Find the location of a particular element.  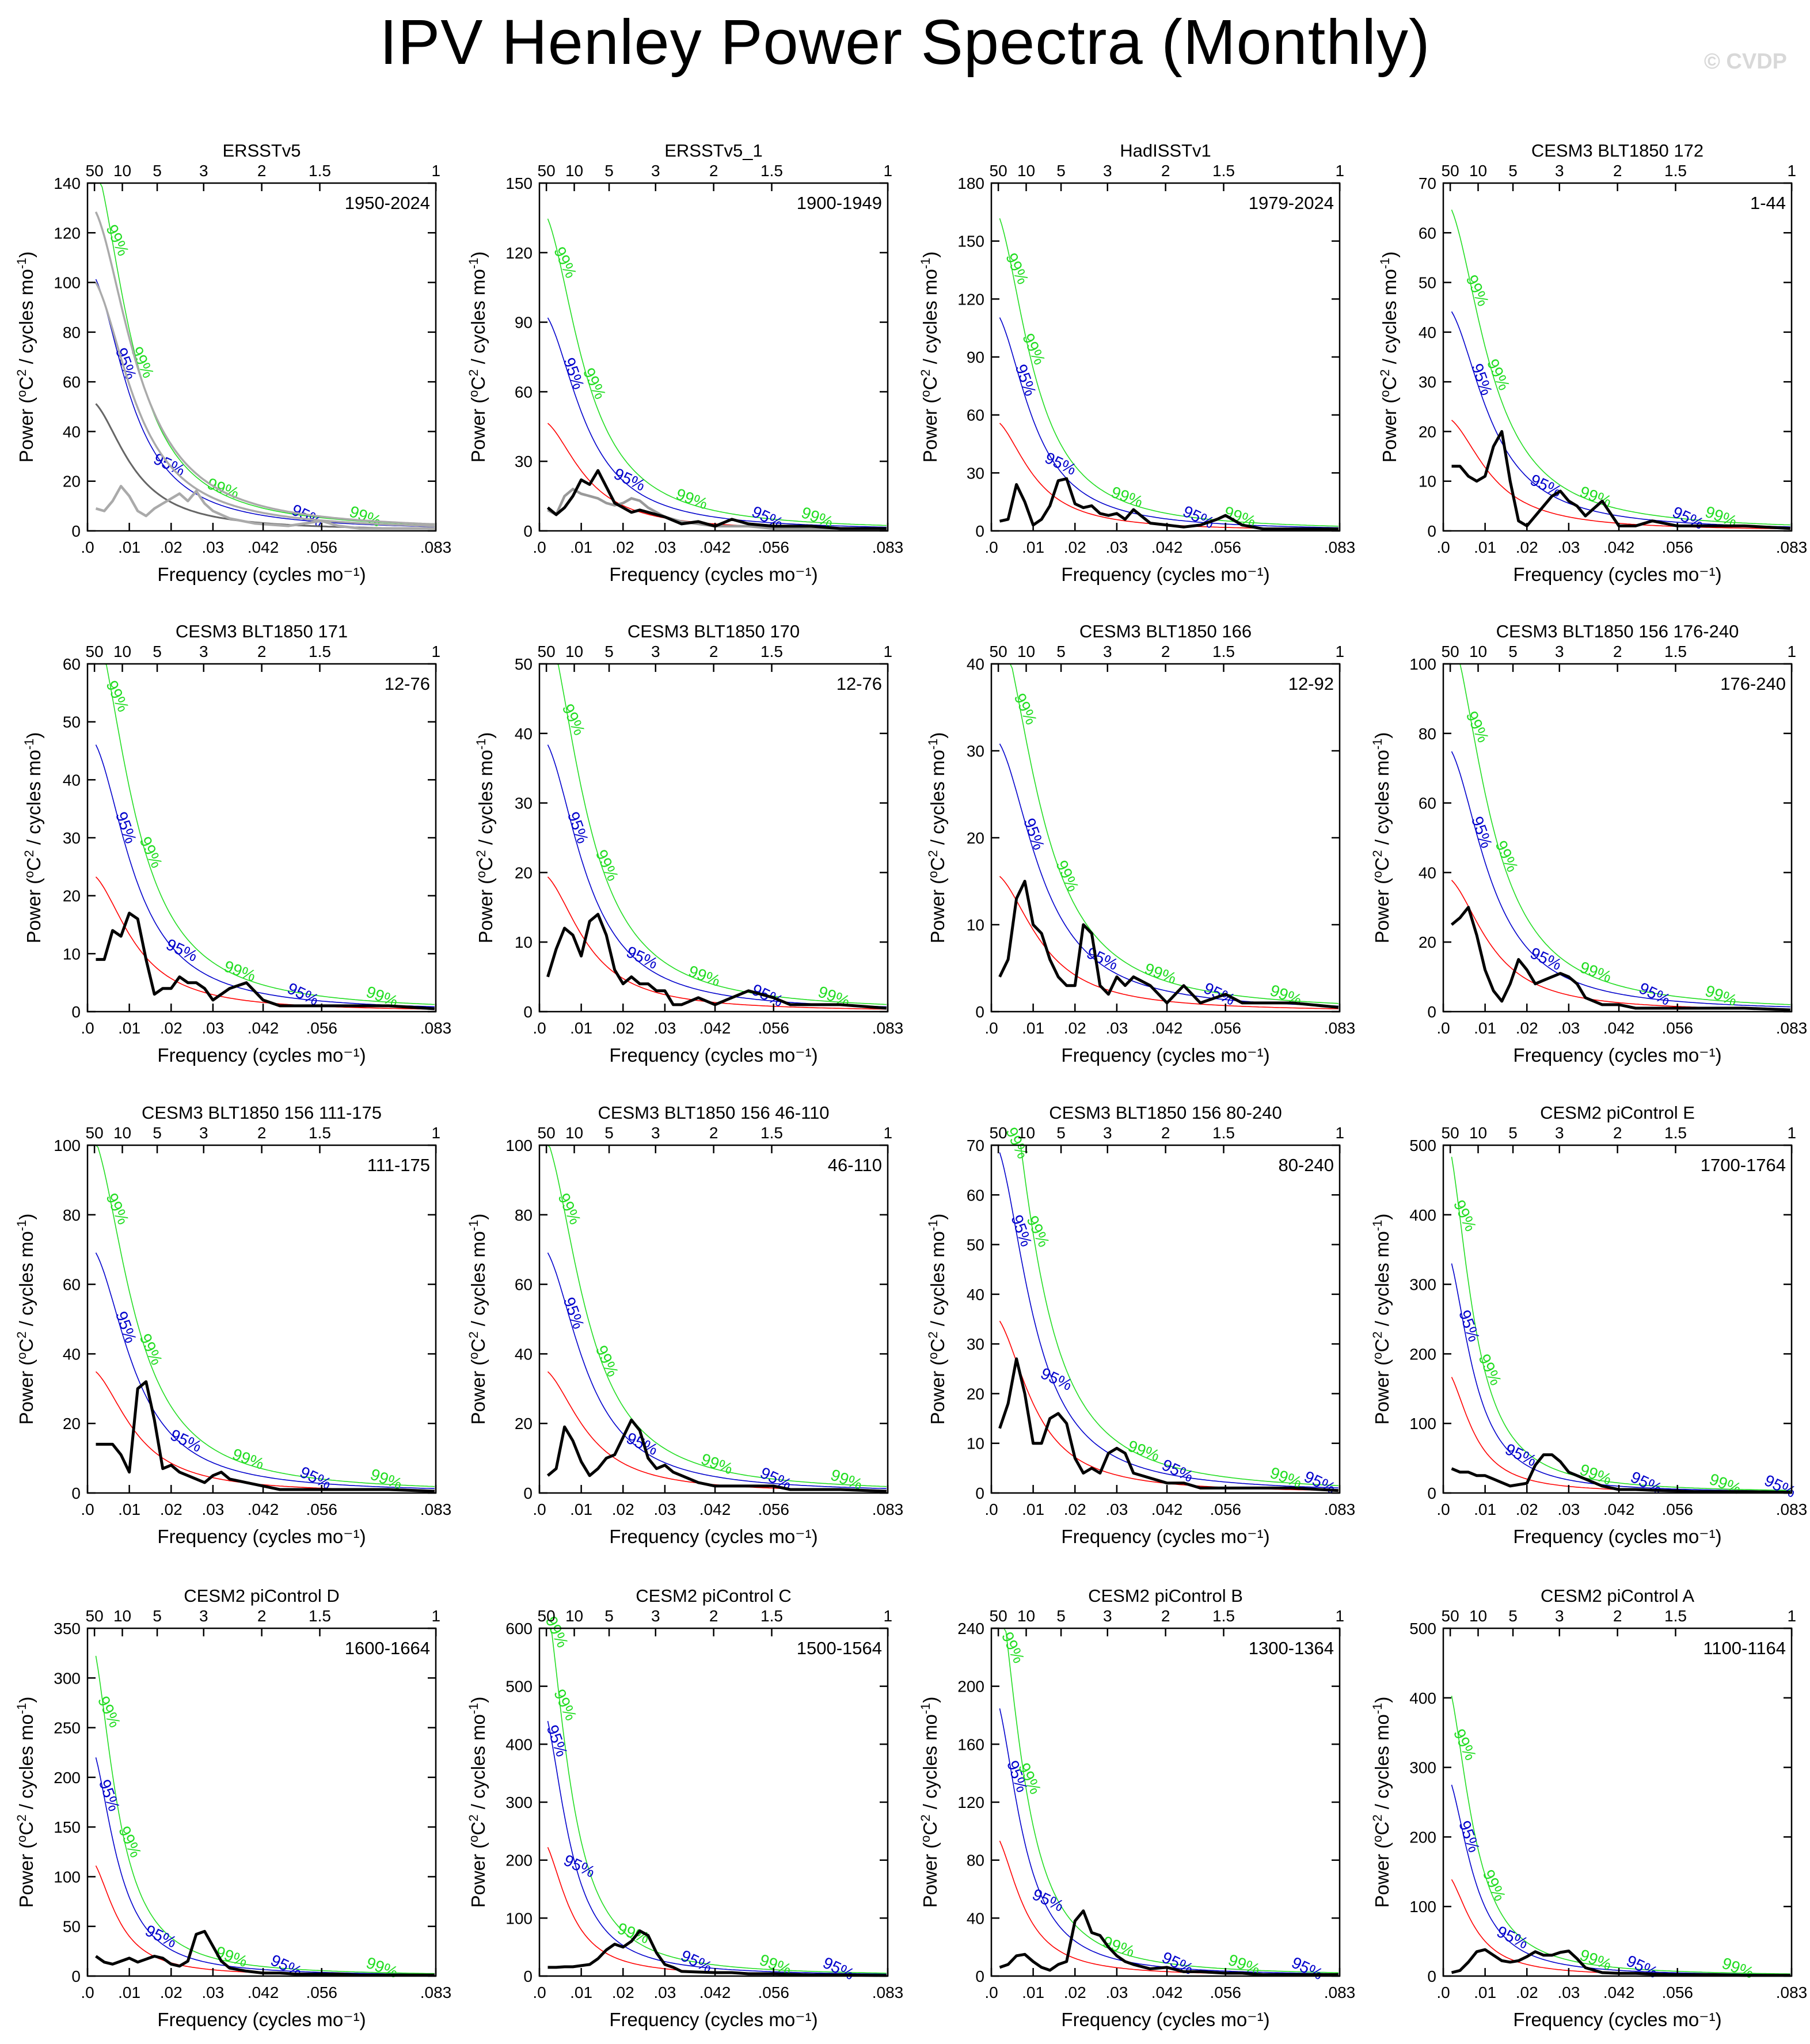

period-label: 1979-2024 is located at coordinates (1291, 203).